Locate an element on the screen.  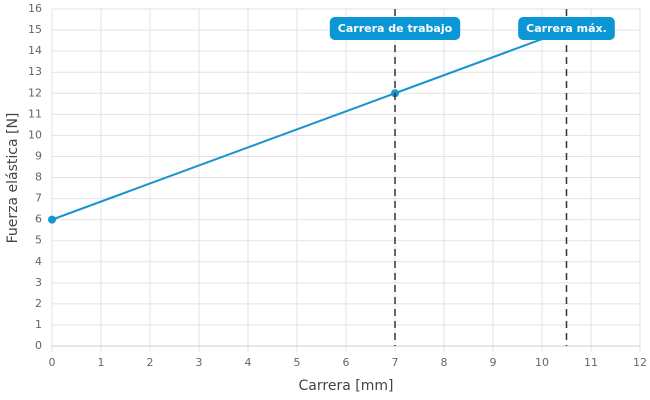
point is located at coordinates (52, 219).